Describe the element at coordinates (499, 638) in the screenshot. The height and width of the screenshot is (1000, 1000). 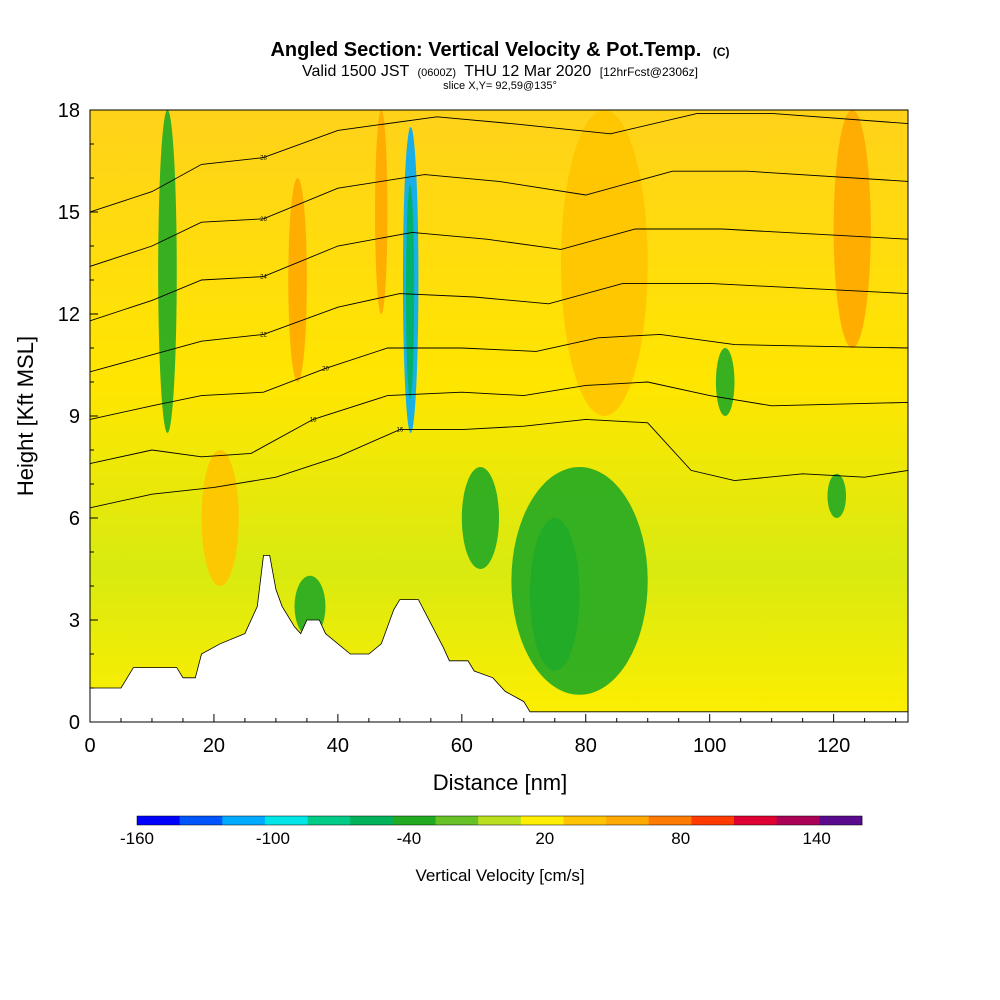
I see `terrain` at that location.